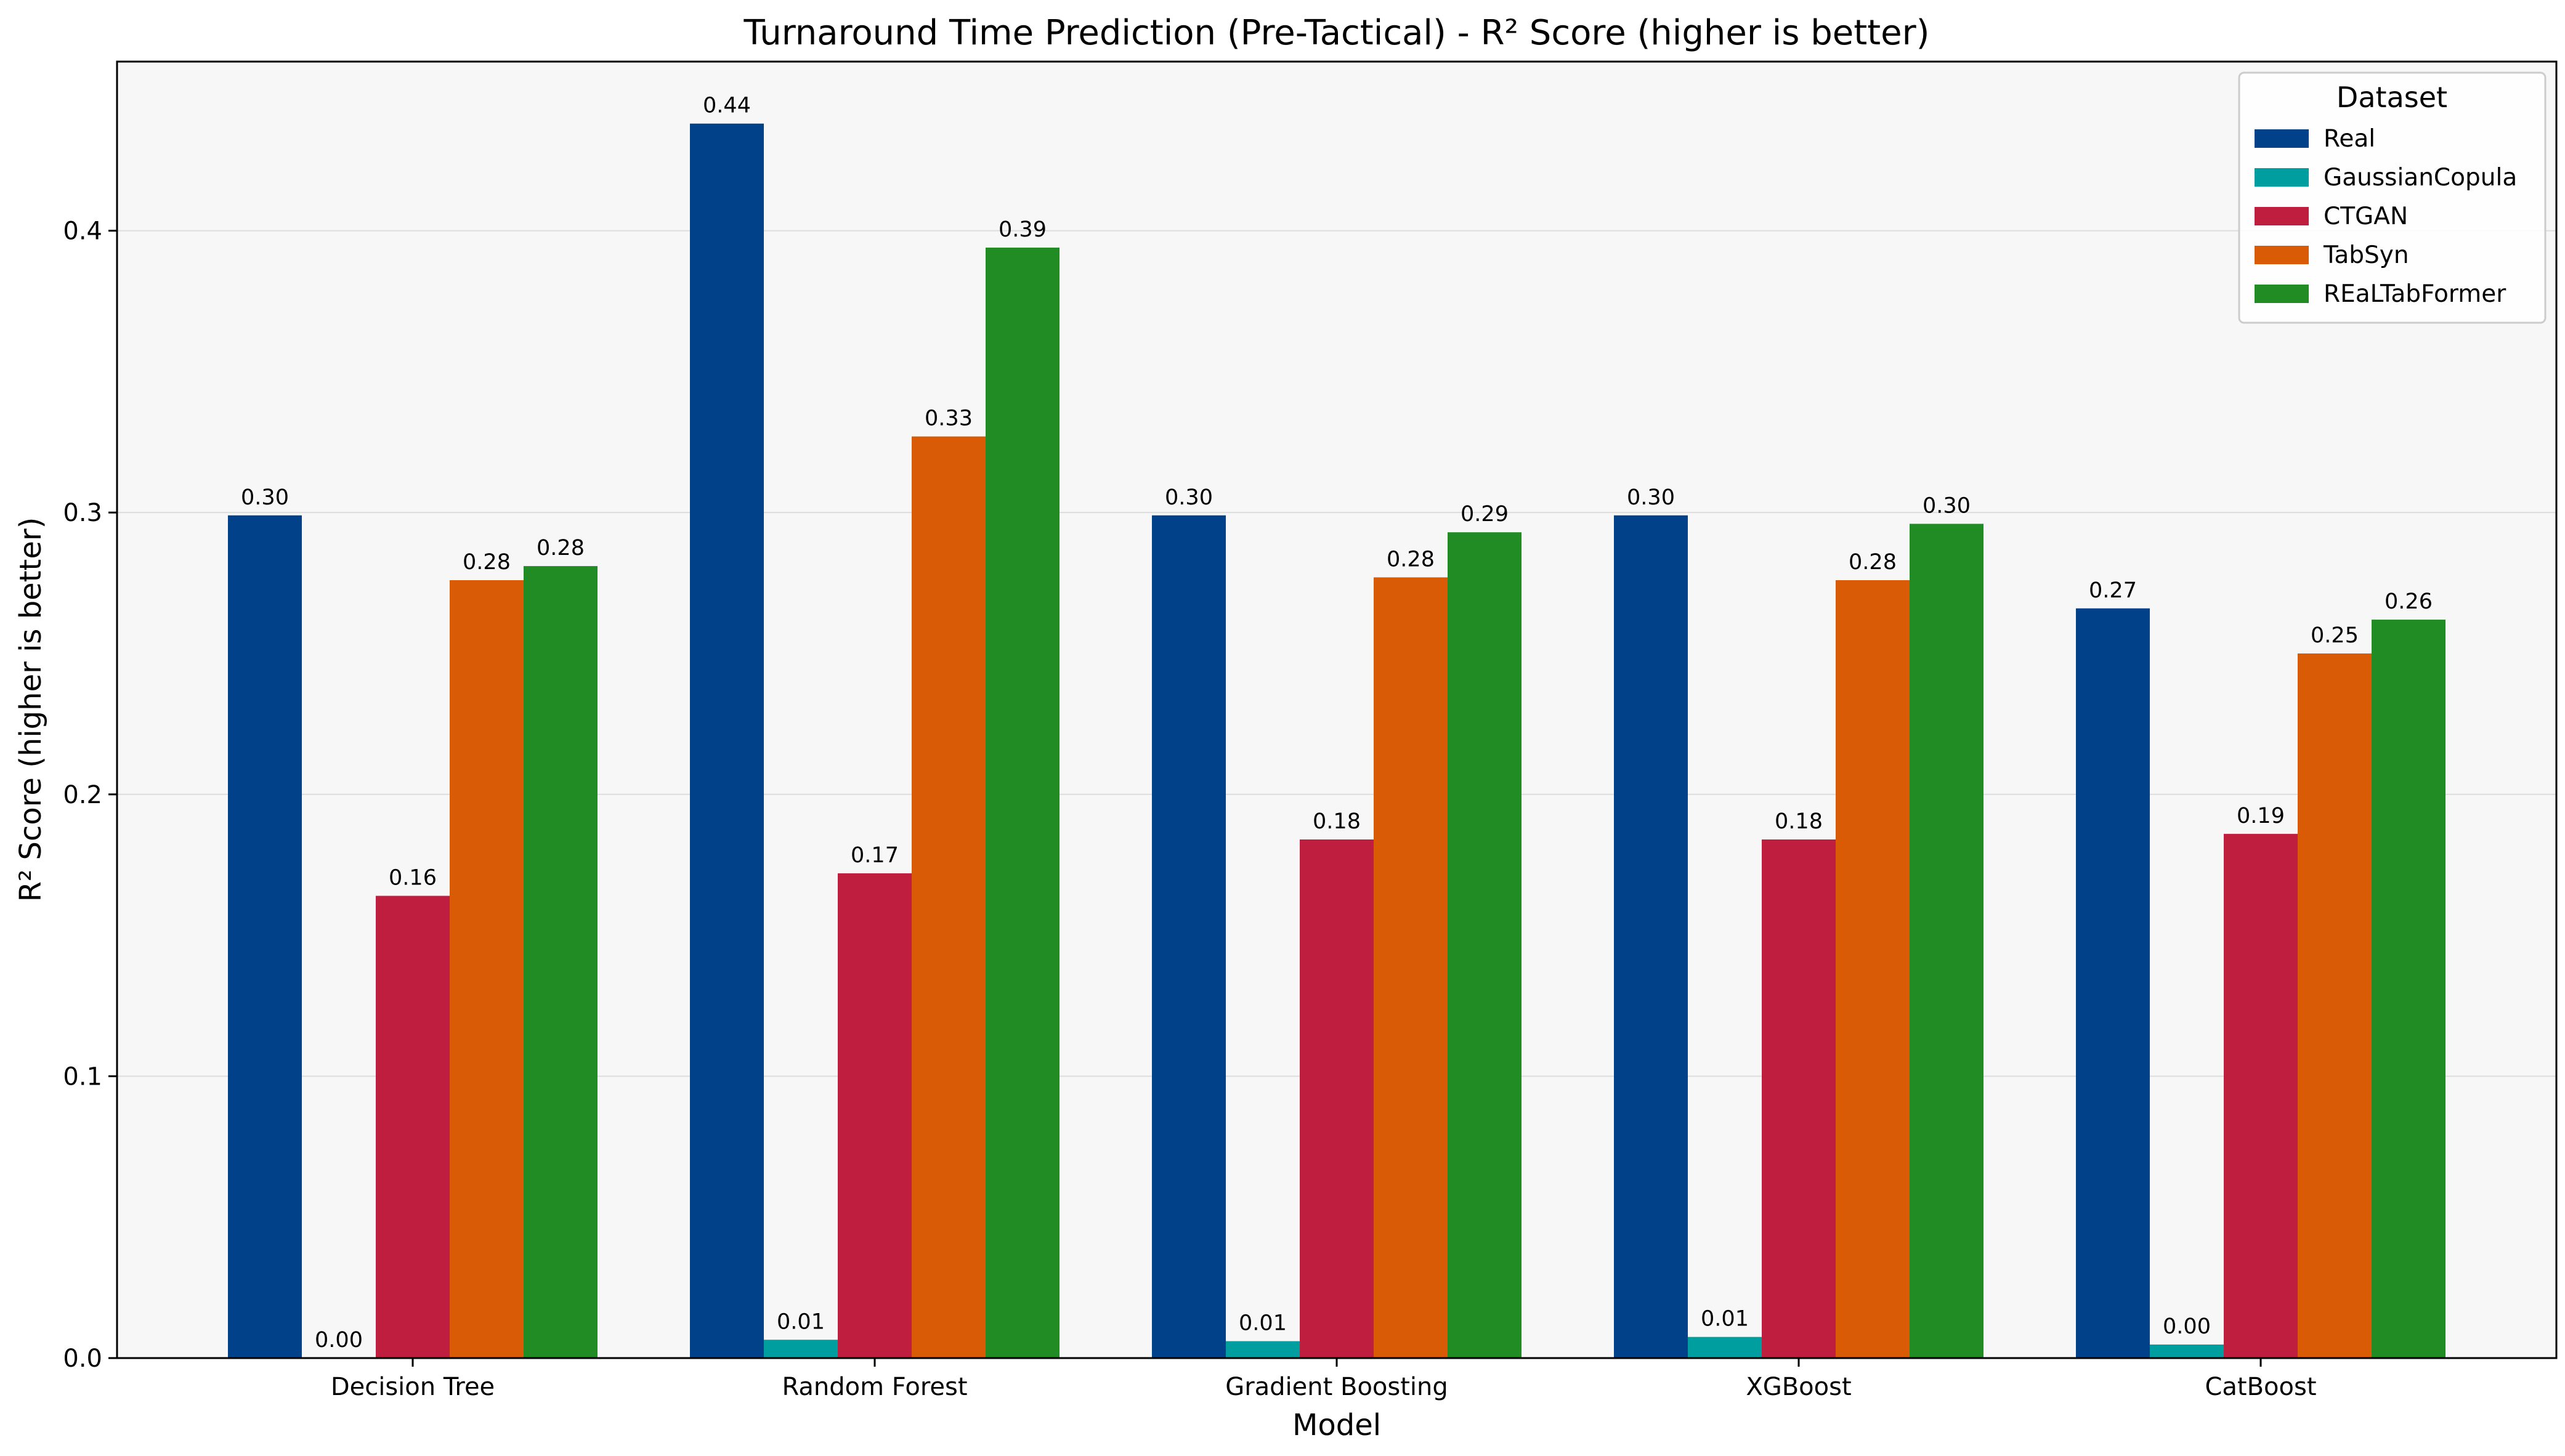 The image size is (2565, 1456). I want to click on y-tick-label: 0.2, so click(82, 795).